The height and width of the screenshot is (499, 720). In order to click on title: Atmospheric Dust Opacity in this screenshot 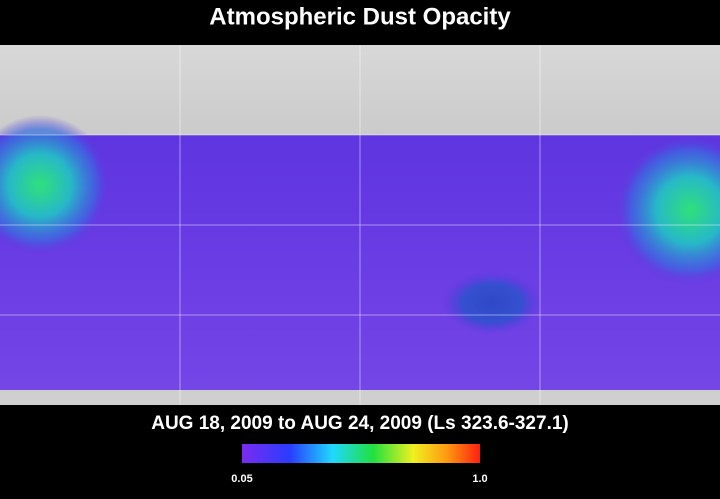, I will do `click(360, 16)`.